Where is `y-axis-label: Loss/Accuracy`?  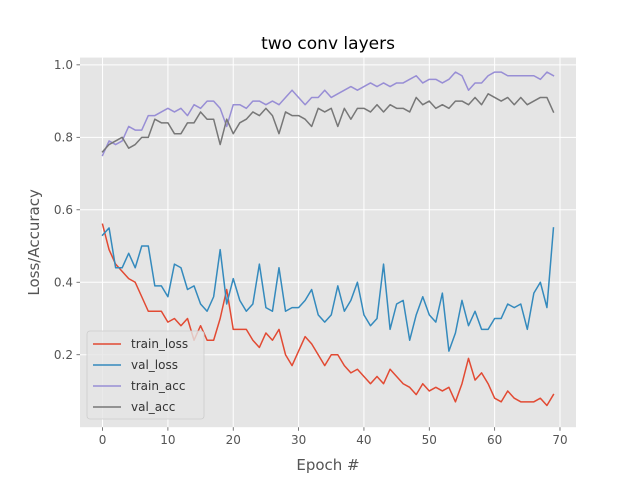 y-axis-label: Loss/Accuracy is located at coordinates (34, 242).